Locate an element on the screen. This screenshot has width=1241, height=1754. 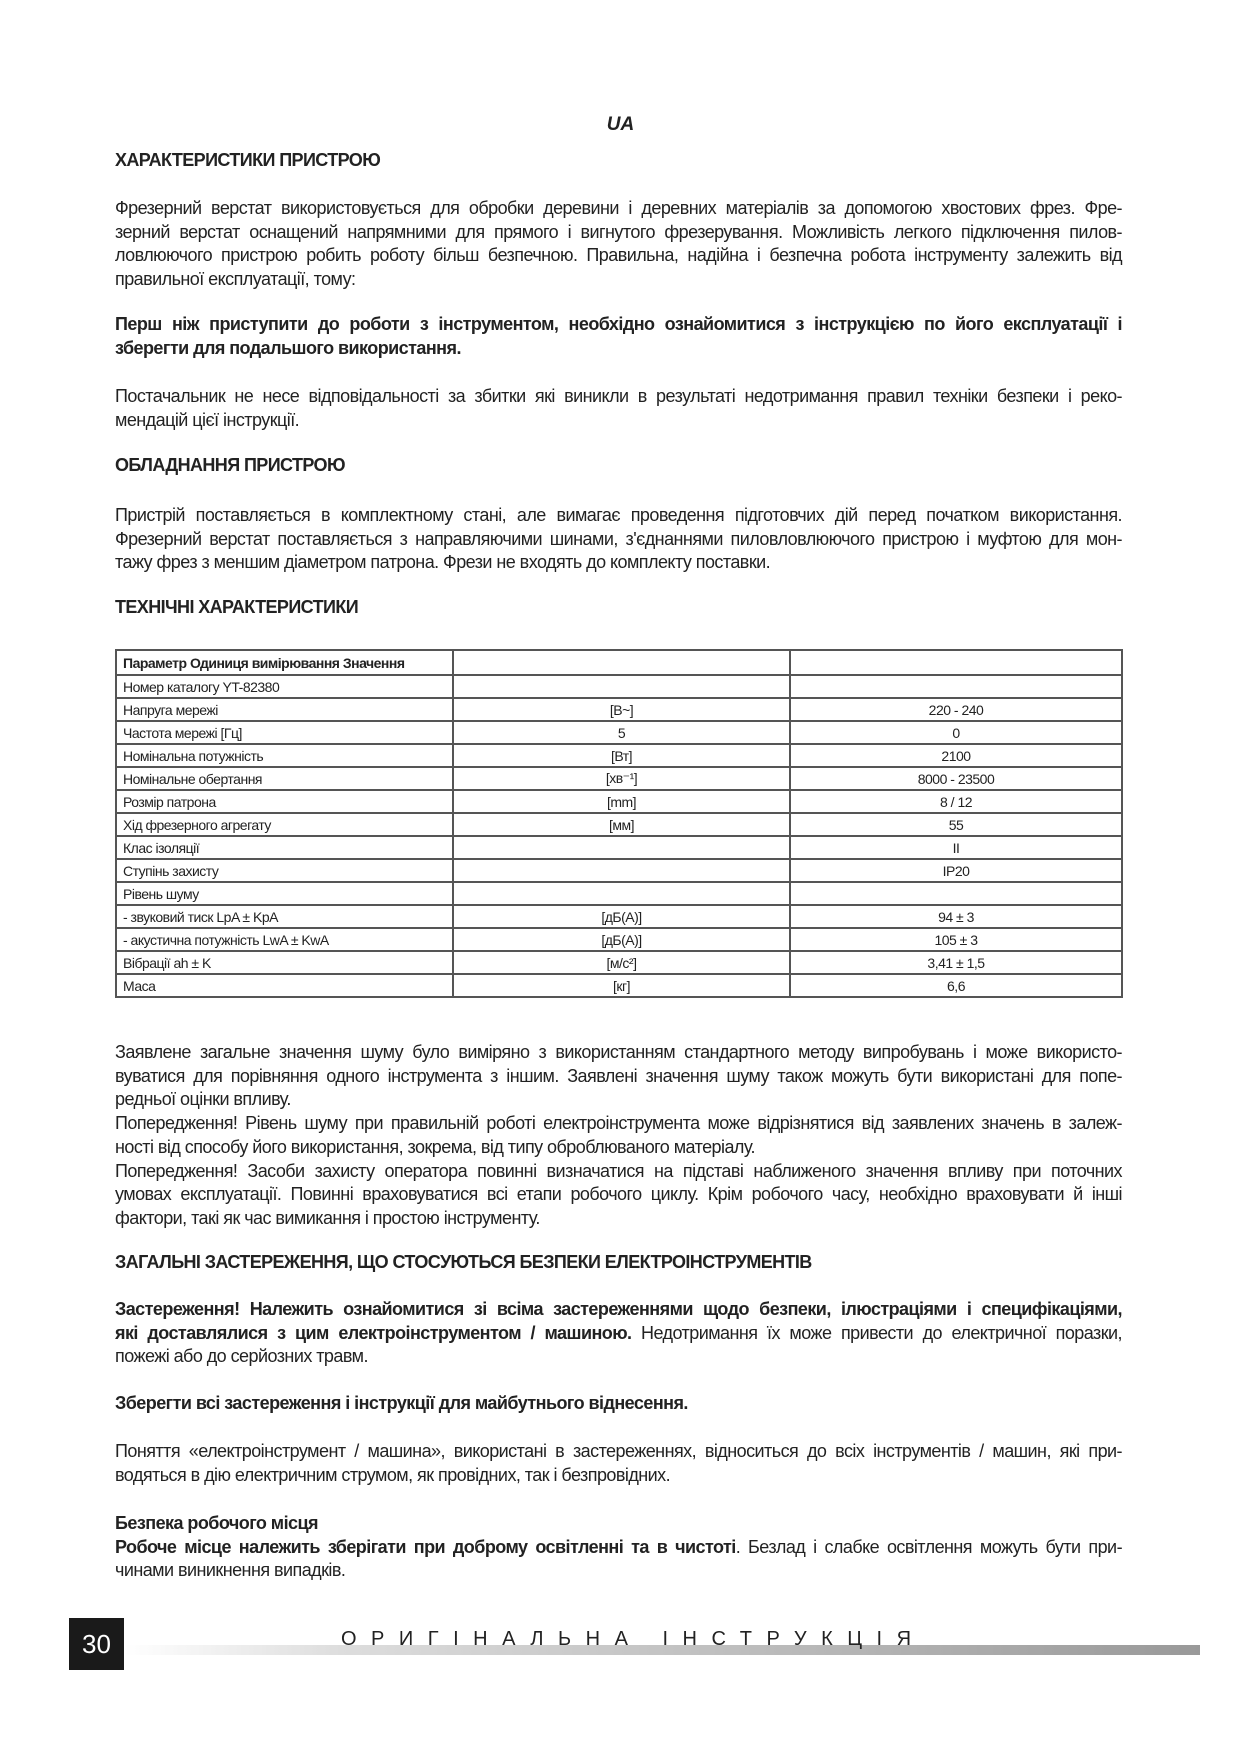
table-row: Ступінь захисту IP20 is located at coordinates (619, 870).